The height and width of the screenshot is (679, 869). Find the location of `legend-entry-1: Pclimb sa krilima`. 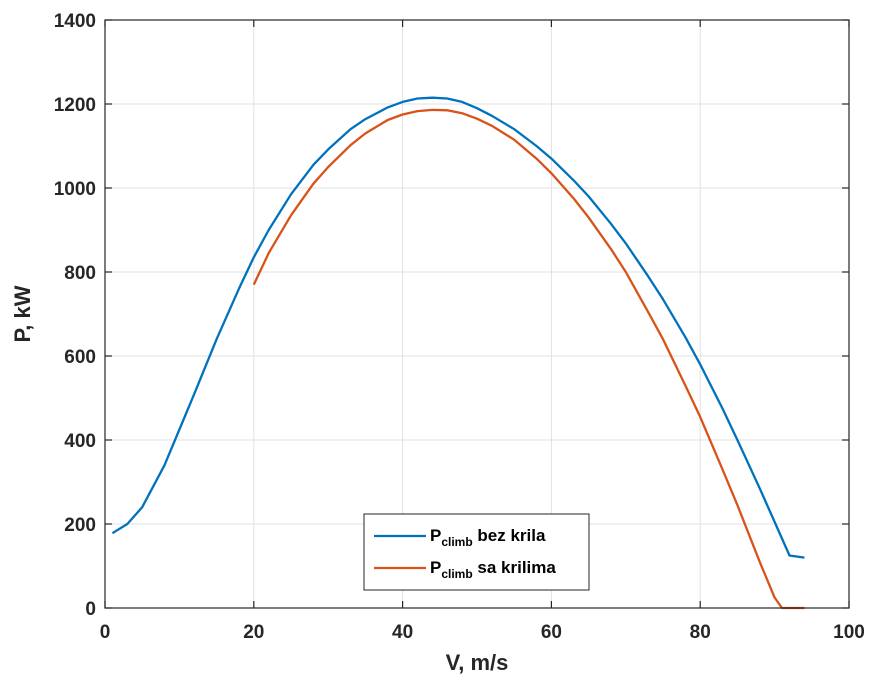

legend-entry-1: Pclimb sa krilima is located at coordinates (493, 569).